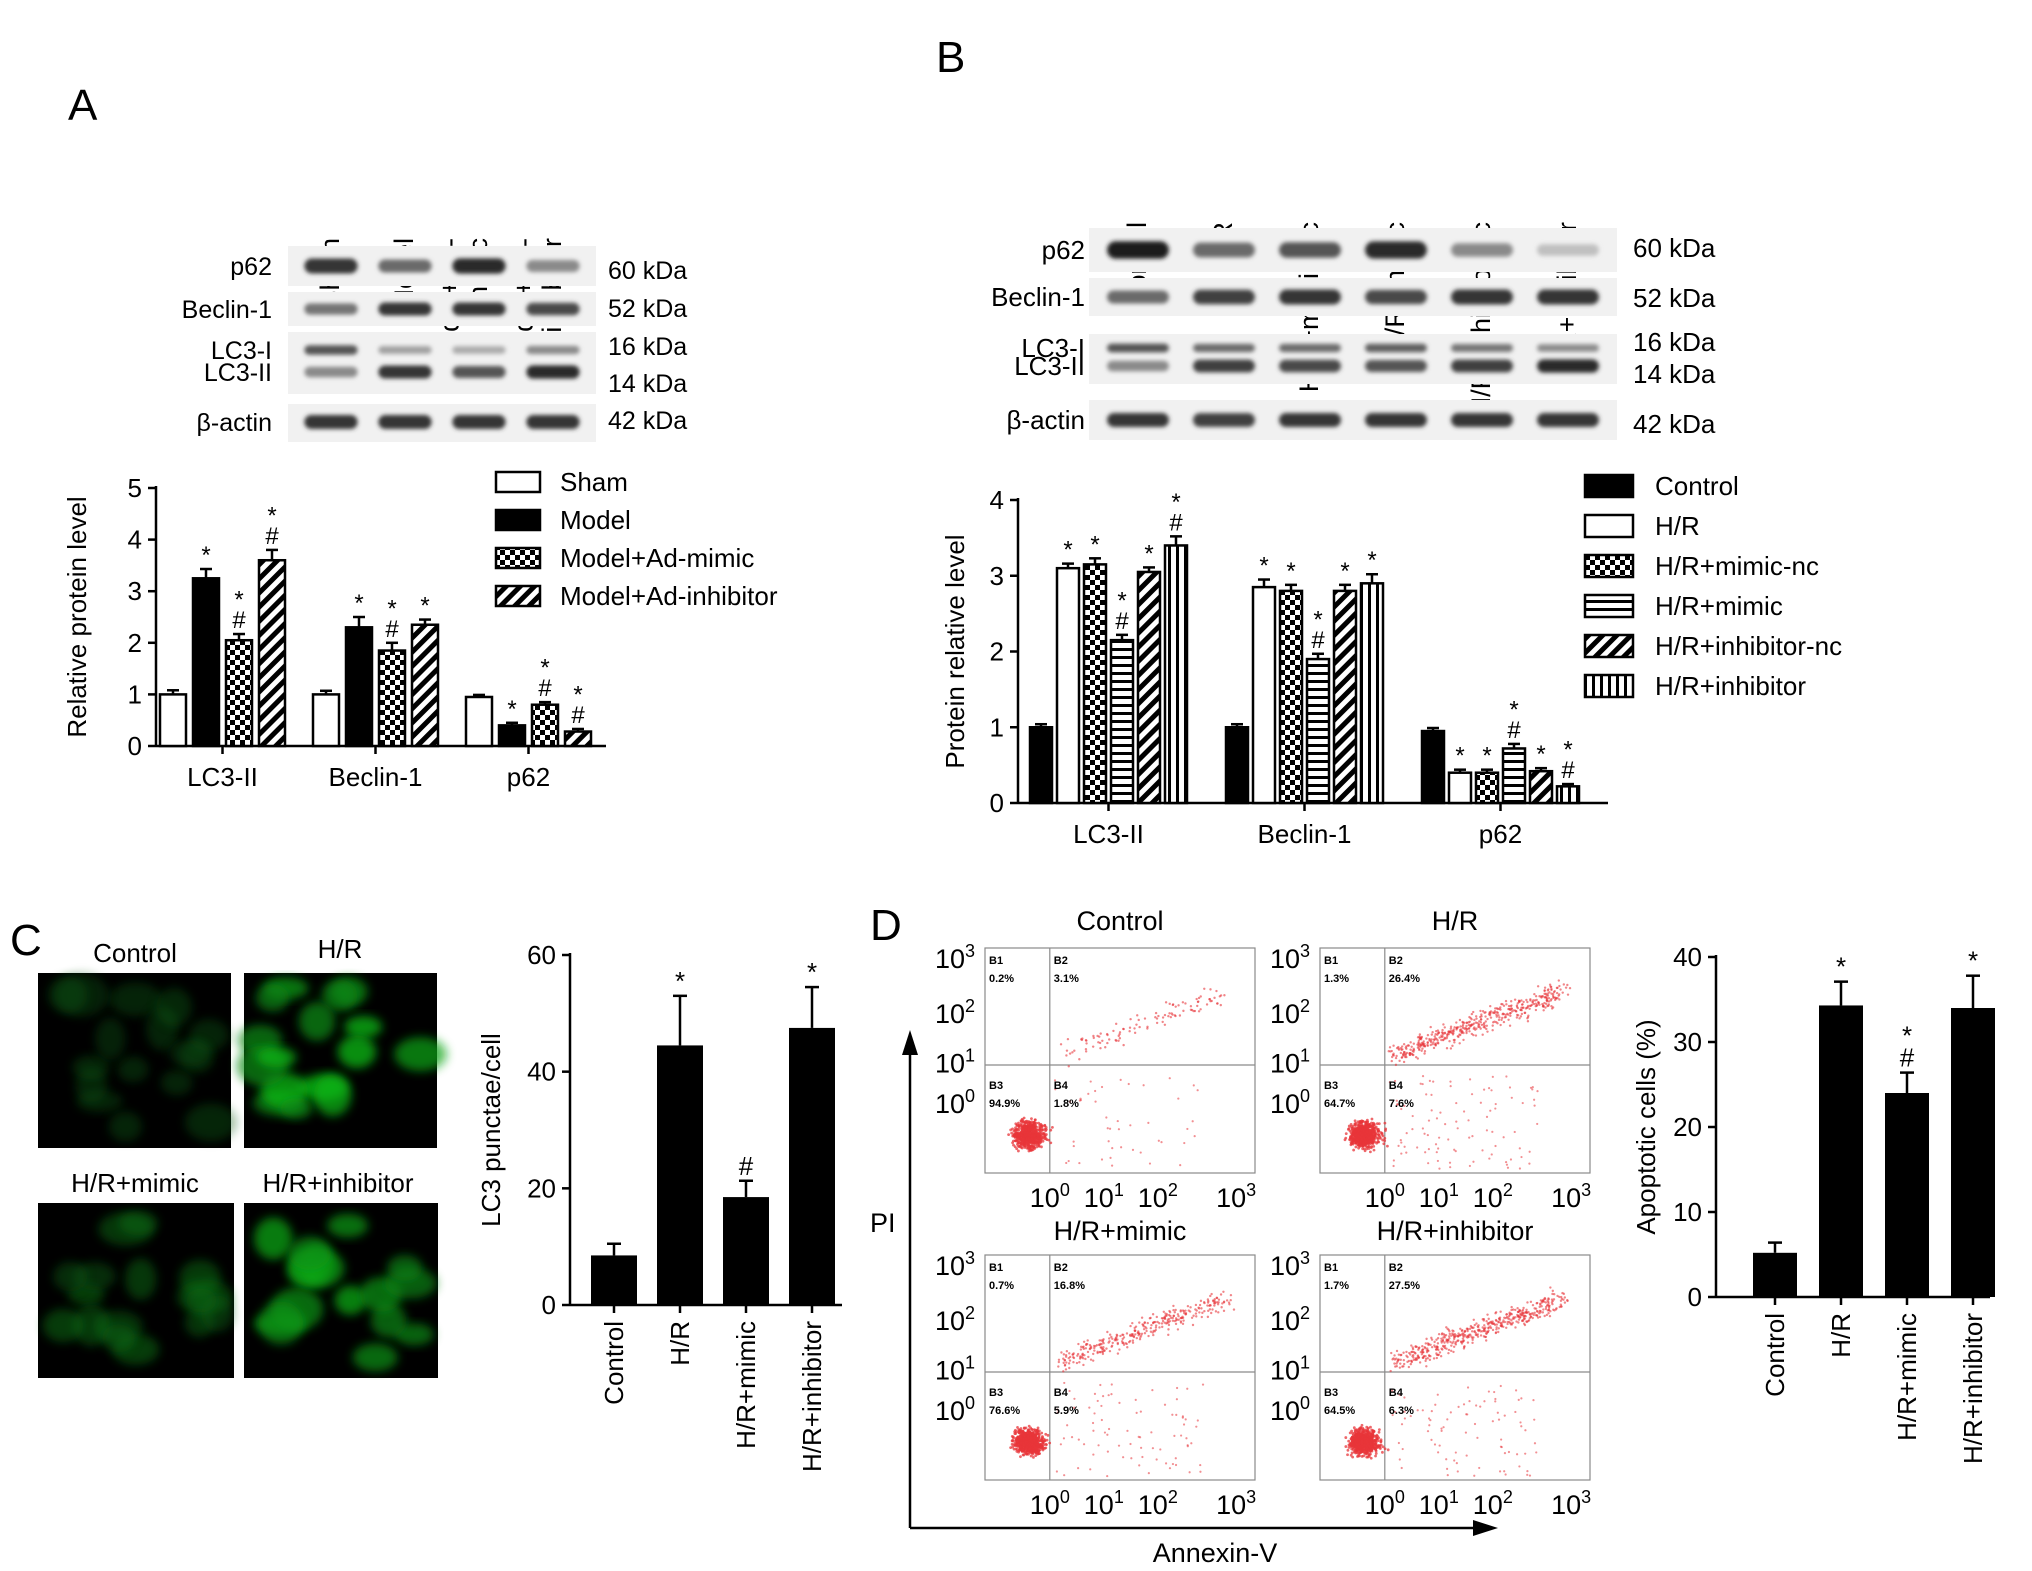 The image size is (2032, 1571). Describe the element at coordinates (1231, 1505) in the screenshot. I see `x-tick-label-base: 10` at that location.